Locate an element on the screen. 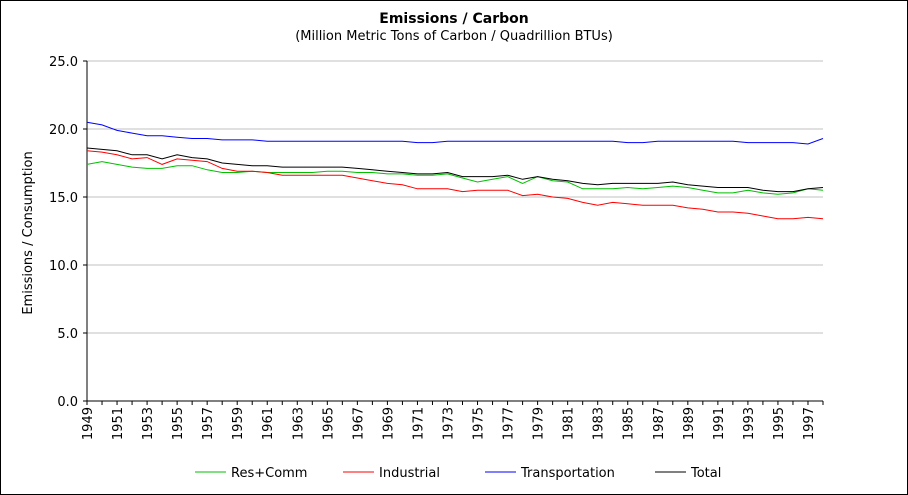  x-tick-label: 1997 is located at coordinates (809, 423).